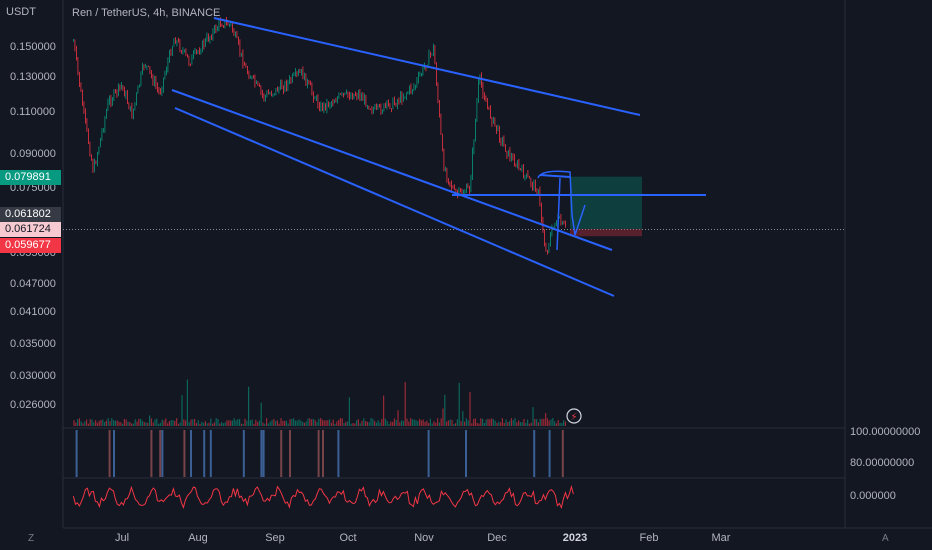  I want to click on price-marker-label: 0.061724, so click(30, 229).